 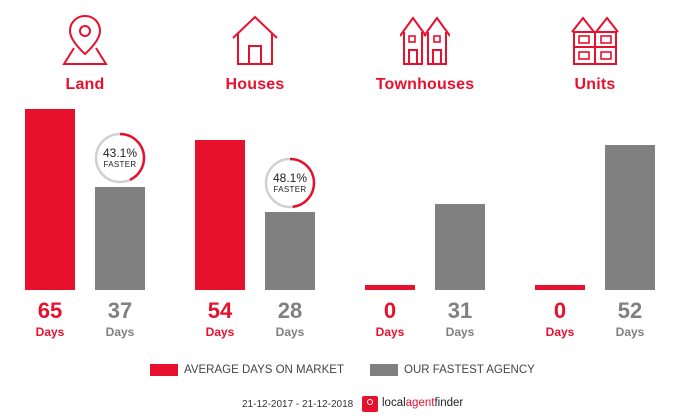 I want to click on value-label: 52, so click(x=630, y=310).